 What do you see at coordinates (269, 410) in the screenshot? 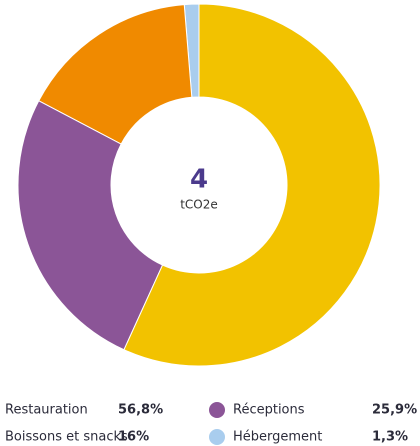
I see `legend-label: Réceptions` at bounding box center [269, 410].